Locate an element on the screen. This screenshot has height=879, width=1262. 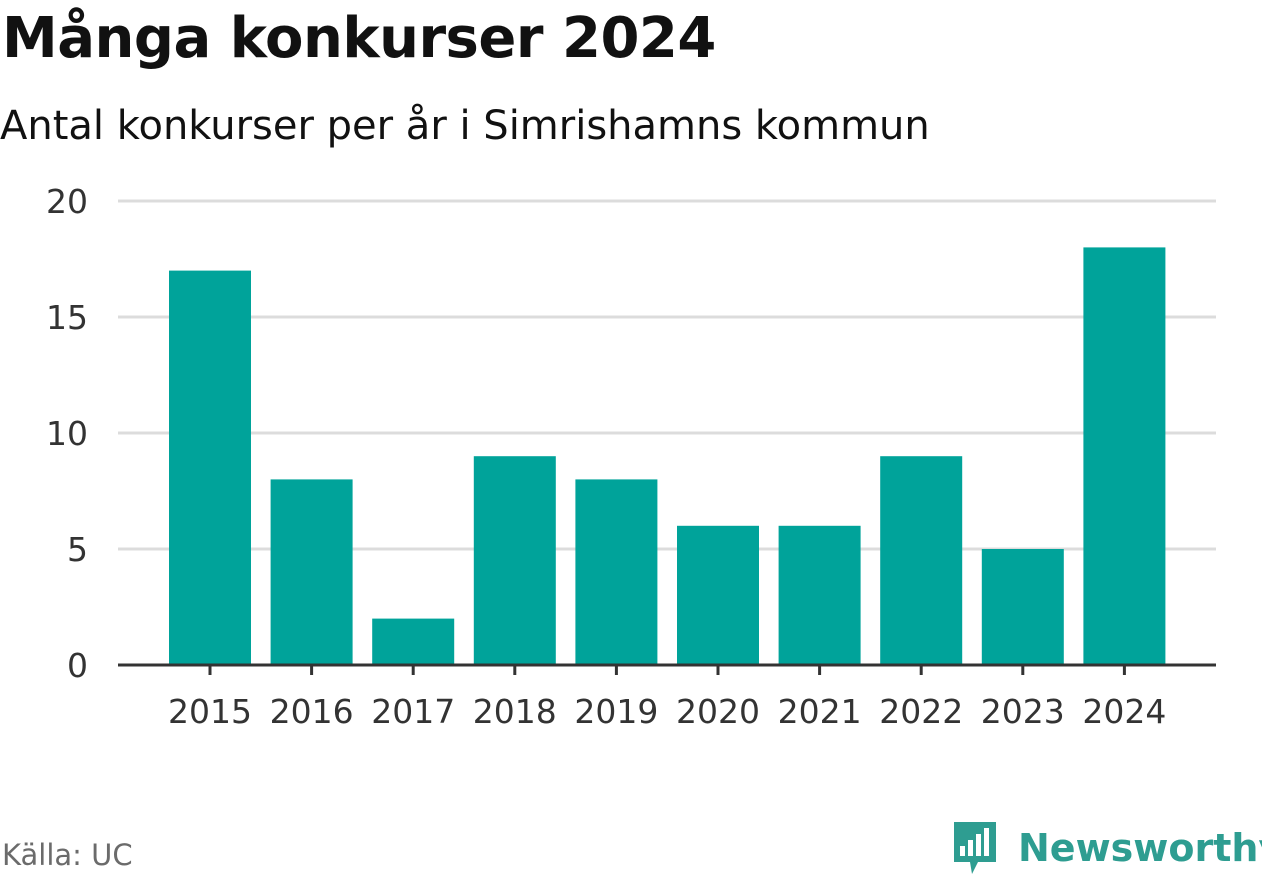
newsworthy-logo-icon is located at coordinates (975, 848).